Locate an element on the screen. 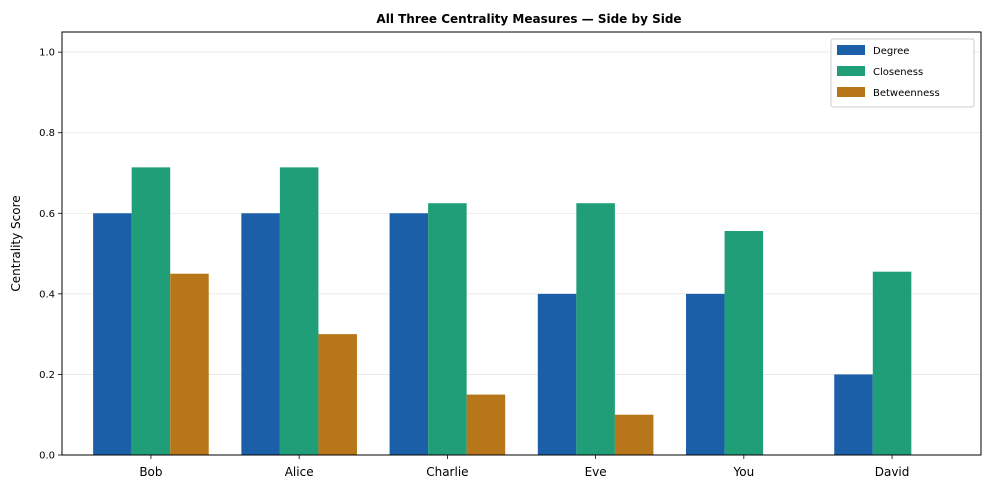  x-tick-label: Eve is located at coordinates (596, 472).